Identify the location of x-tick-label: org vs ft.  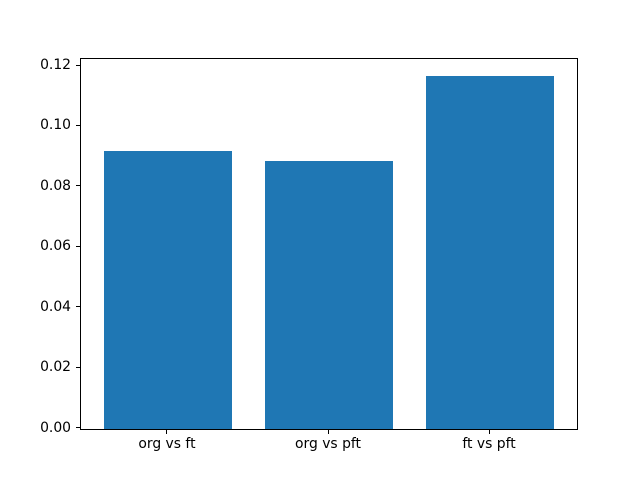
(167, 443).